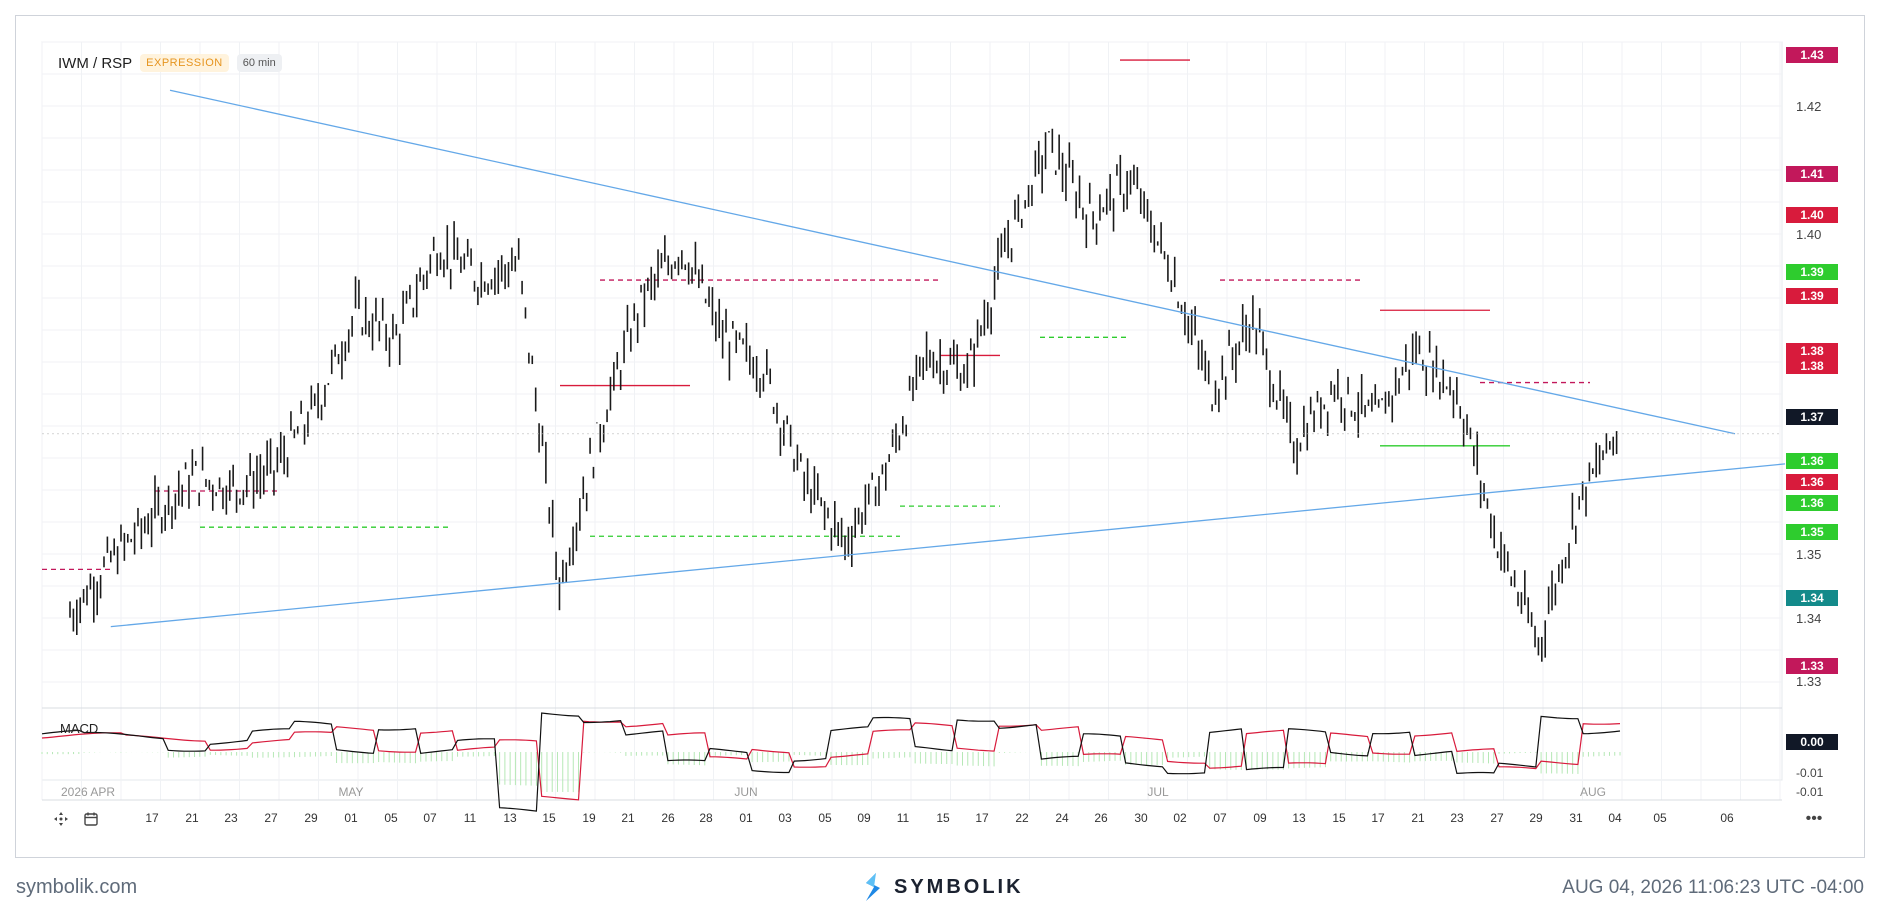 The image size is (1882, 913). What do you see at coordinates (1812, 742) in the screenshot?
I see `macd-value-label: 0.00` at bounding box center [1812, 742].